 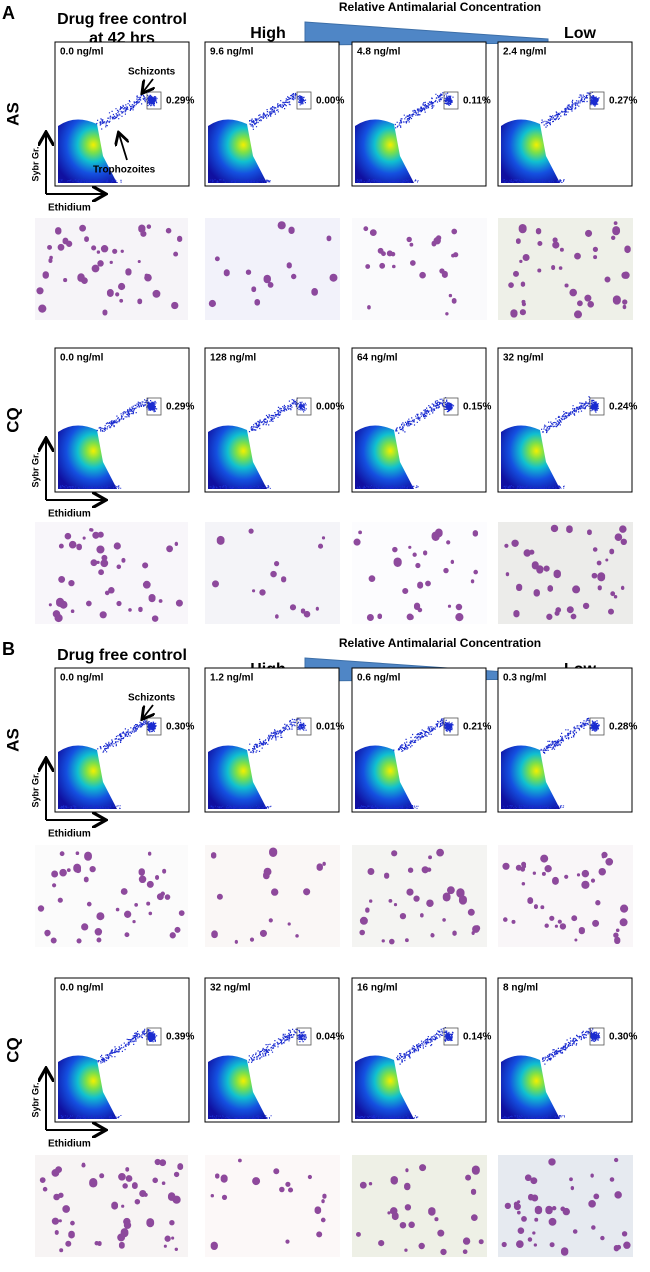 I want to click on flow-plot: 0.15% 64 ng/ml, so click(x=421, y=420).